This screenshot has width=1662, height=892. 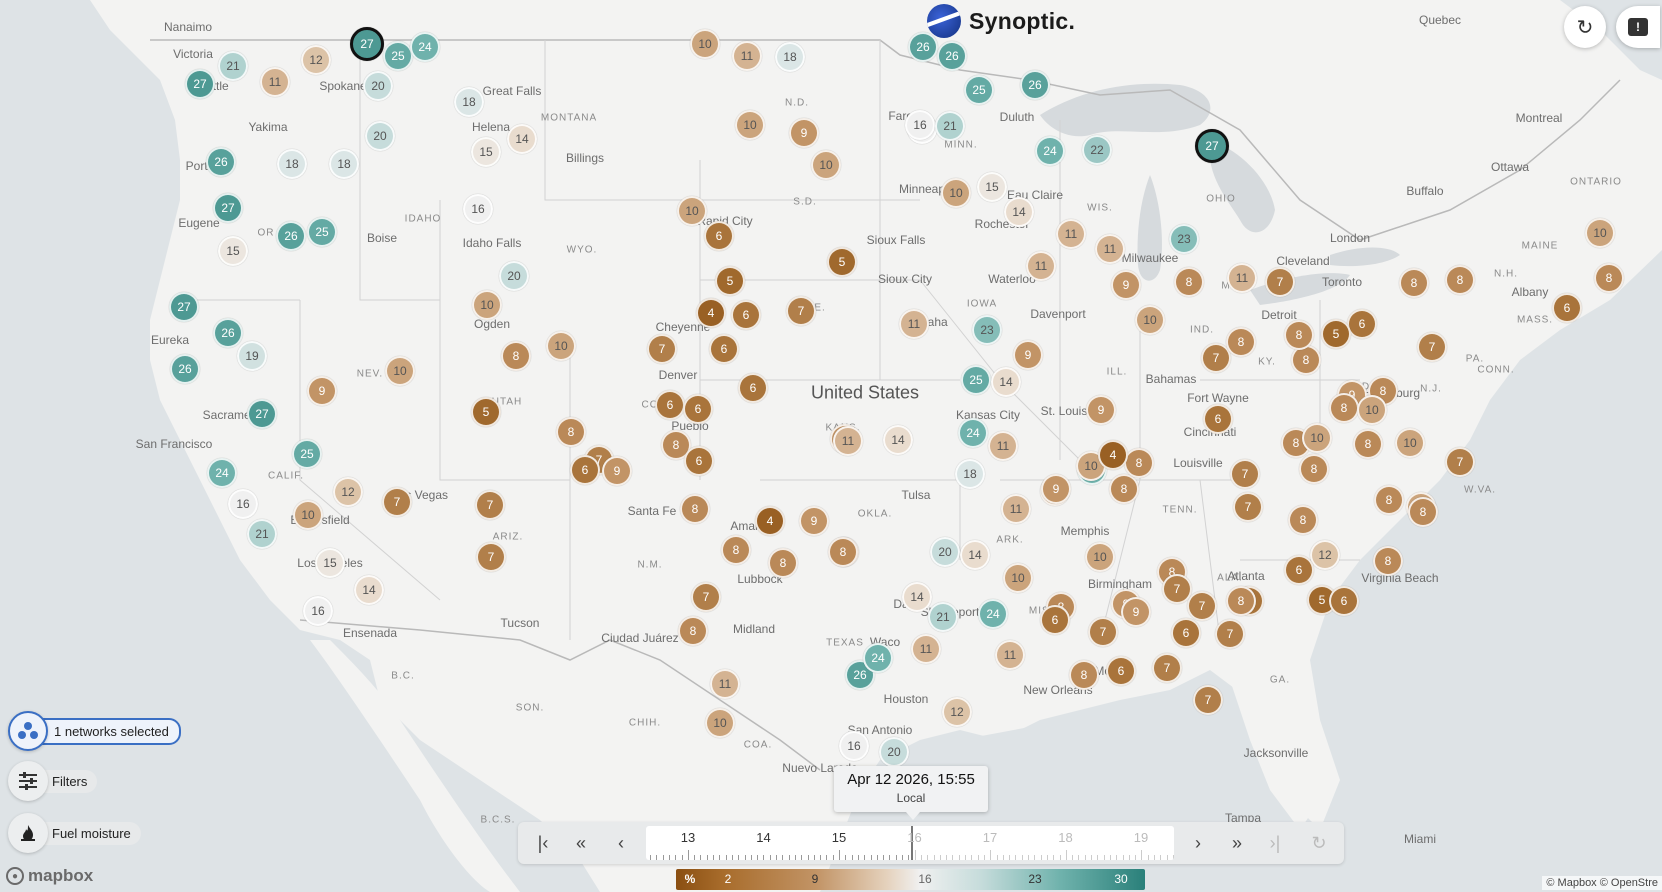 What do you see at coordinates (49, 876) in the screenshot?
I see `mapbox-logo: ● mapbox` at bounding box center [49, 876].